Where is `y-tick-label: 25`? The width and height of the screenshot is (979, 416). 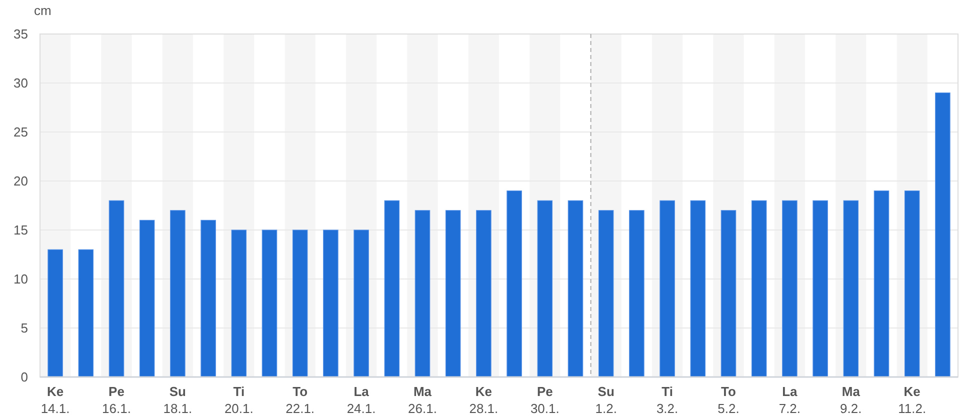 y-tick-label: 25 is located at coordinates (21, 132).